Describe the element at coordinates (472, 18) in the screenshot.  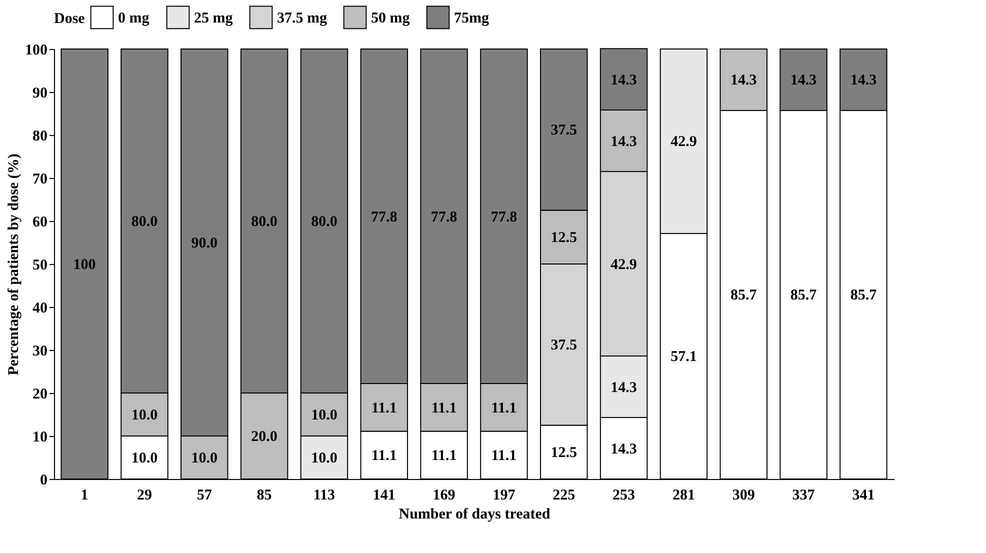
I see `legend-label: 75mg` at that location.